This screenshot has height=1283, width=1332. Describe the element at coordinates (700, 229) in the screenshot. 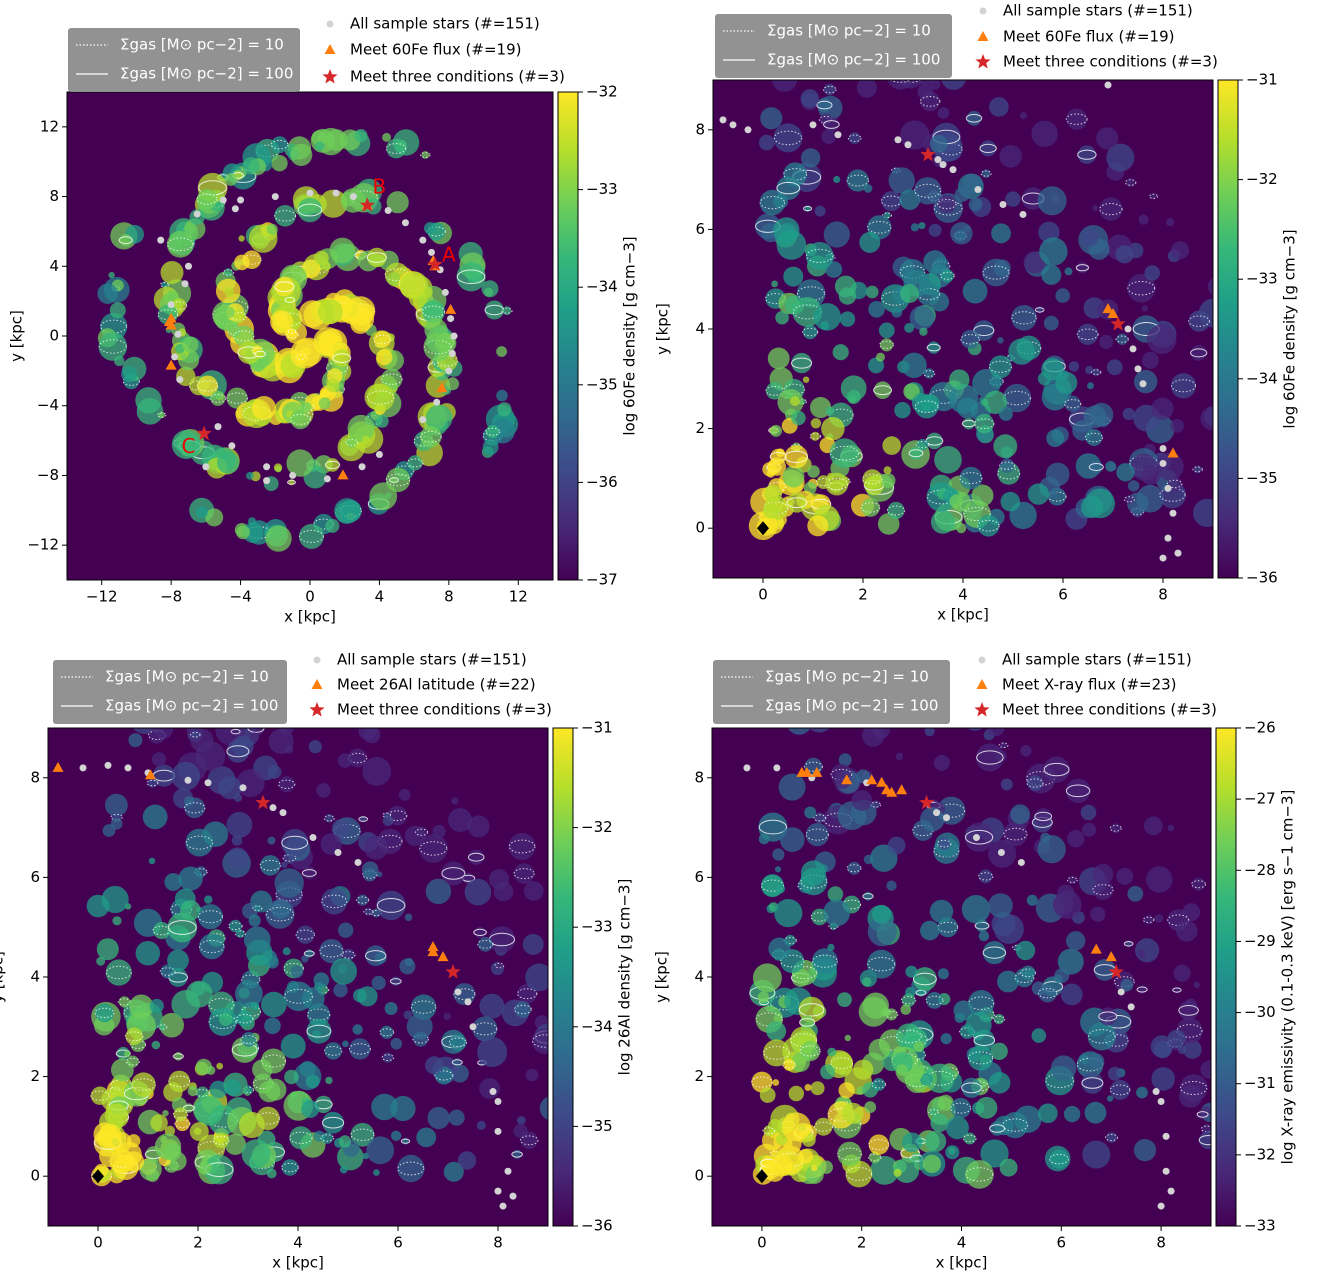

I see `y-tick-label: 6` at that location.